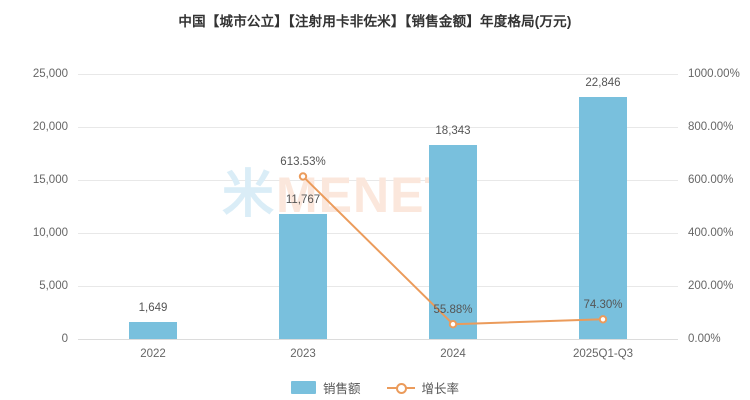  Describe the element at coordinates (711, 286) in the screenshot. I see `y-axis-right-tick: 200.00%` at that location.